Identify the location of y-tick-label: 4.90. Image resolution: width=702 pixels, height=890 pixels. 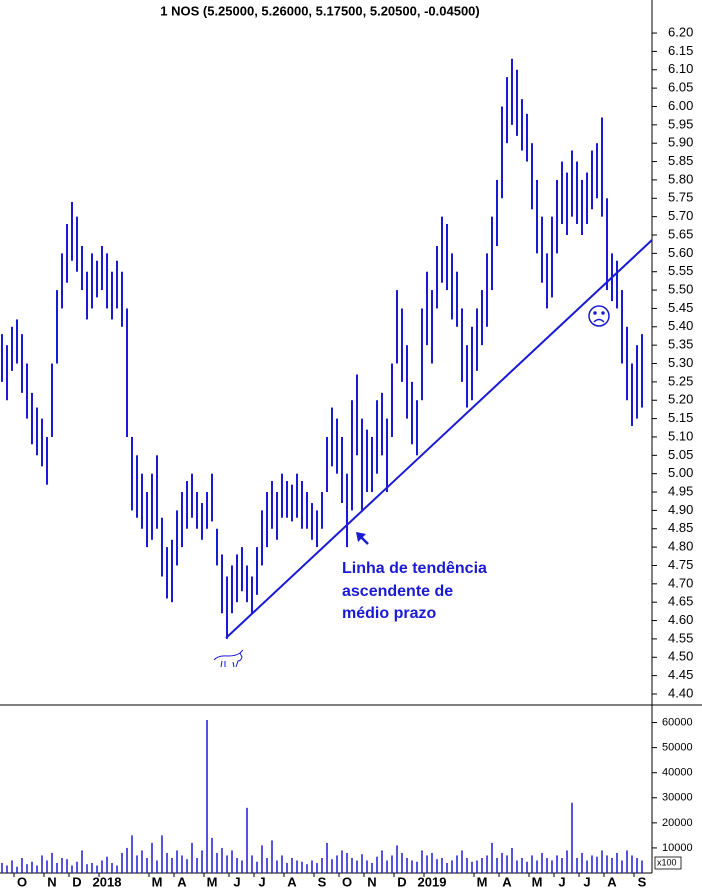
(680, 509).